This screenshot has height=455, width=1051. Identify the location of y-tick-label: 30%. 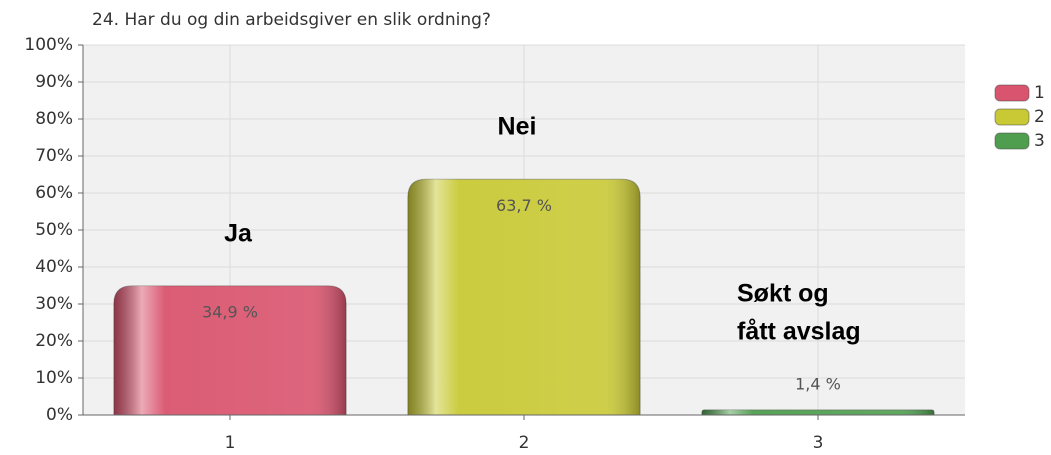
(54, 304).